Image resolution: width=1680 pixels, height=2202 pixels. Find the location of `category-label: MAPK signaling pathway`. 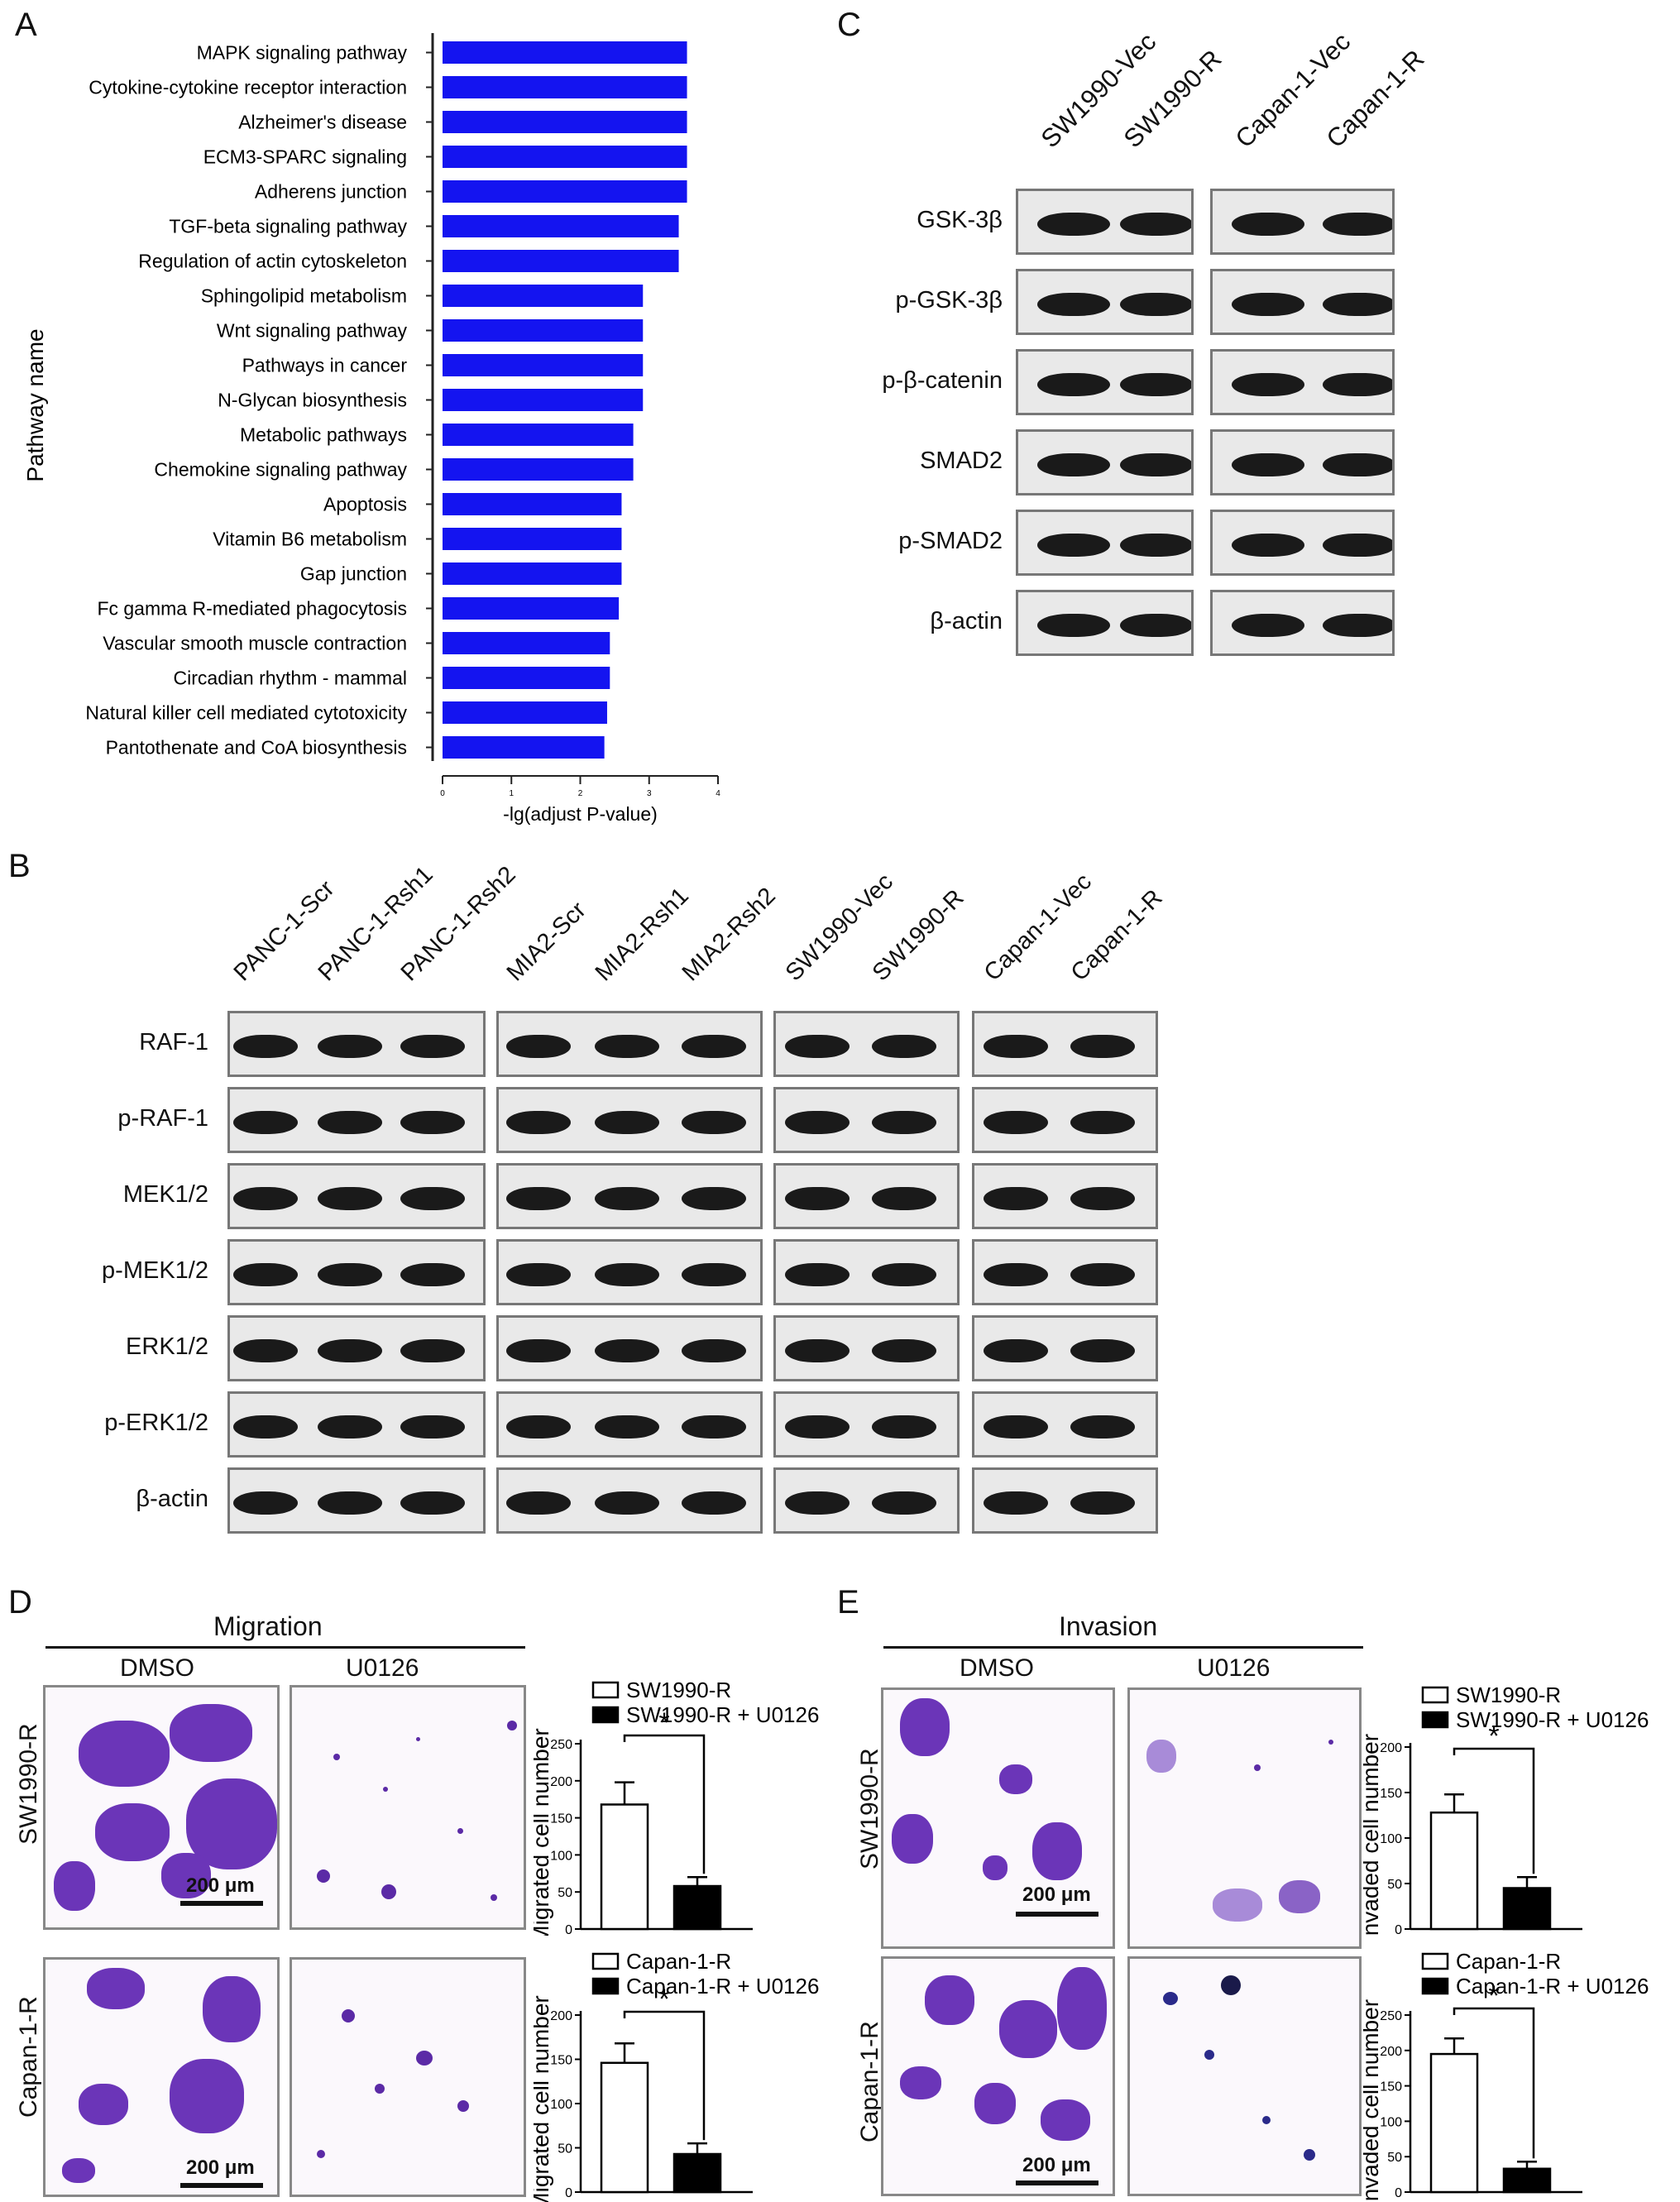

category-label: MAPK signaling pathway is located at coordinates (302, 53).